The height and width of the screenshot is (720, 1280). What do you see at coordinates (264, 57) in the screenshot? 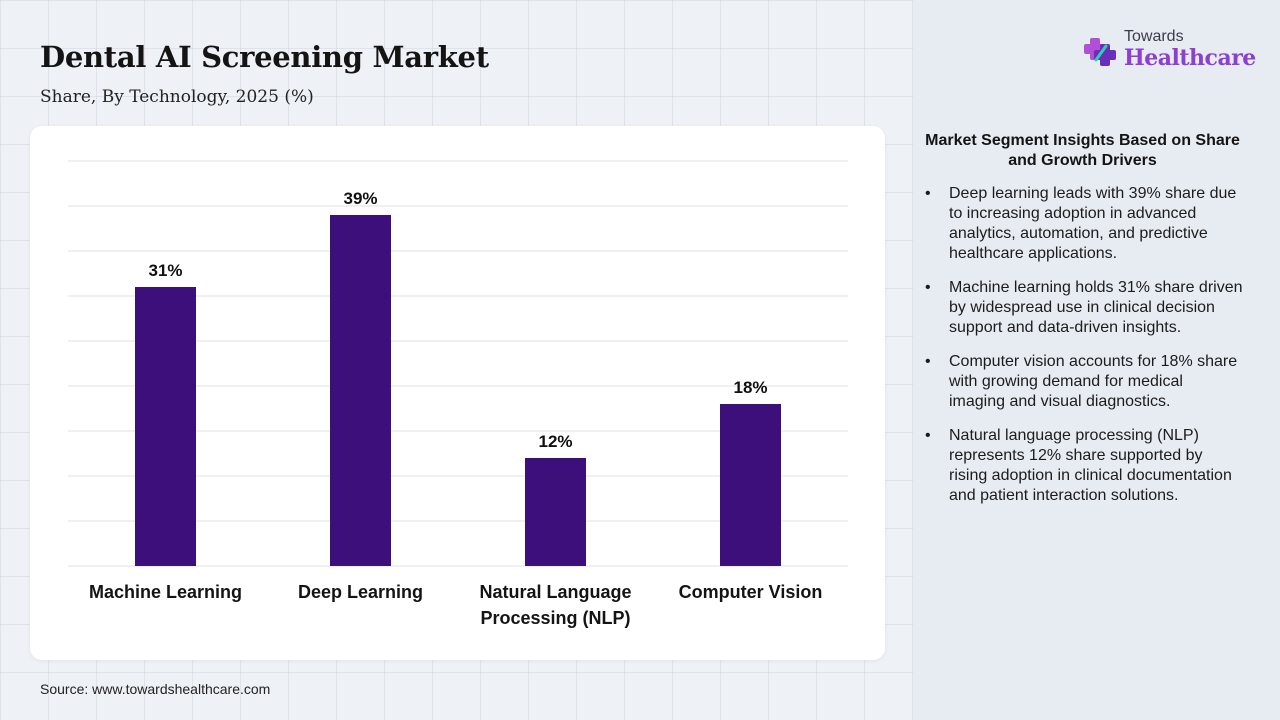
I see `page-title: Dental AI Screening Market` at bounding box center [264, 57].